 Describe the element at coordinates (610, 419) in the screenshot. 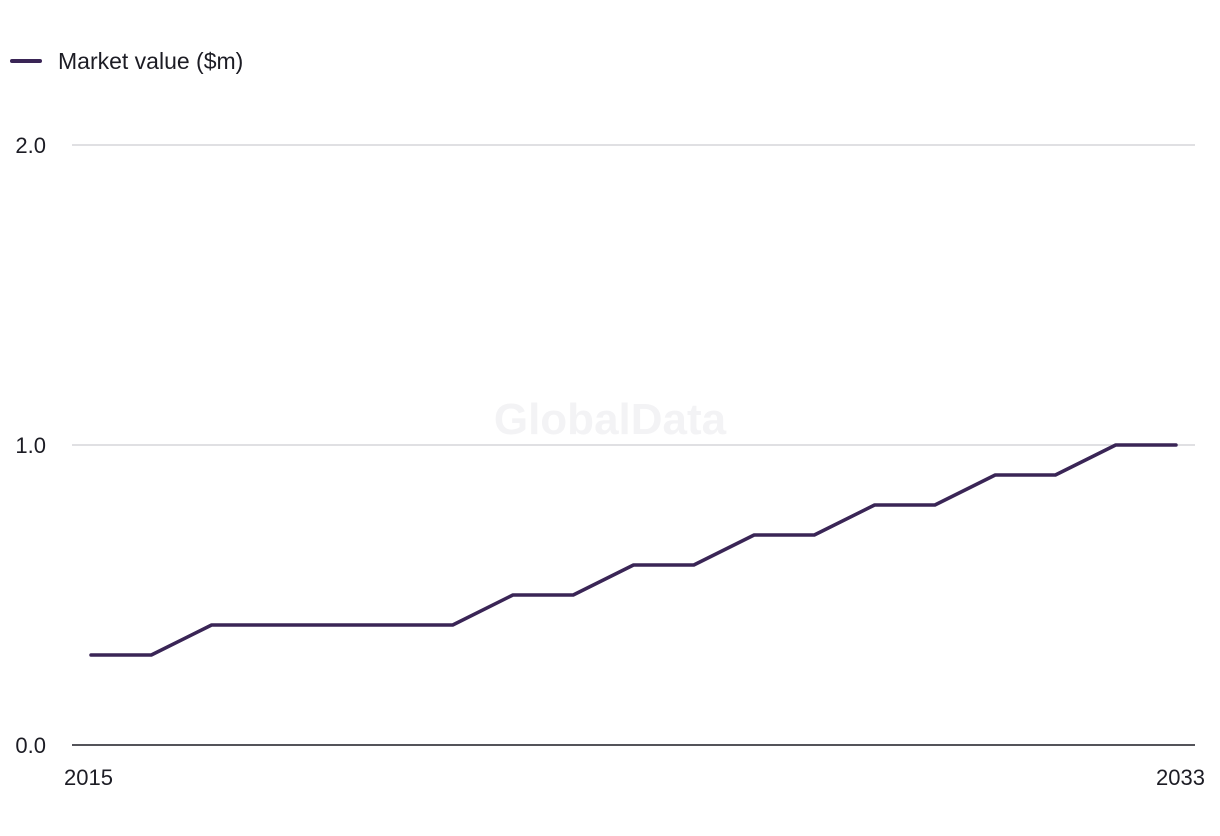

I see `watermark-text: GlobalData` at that location.